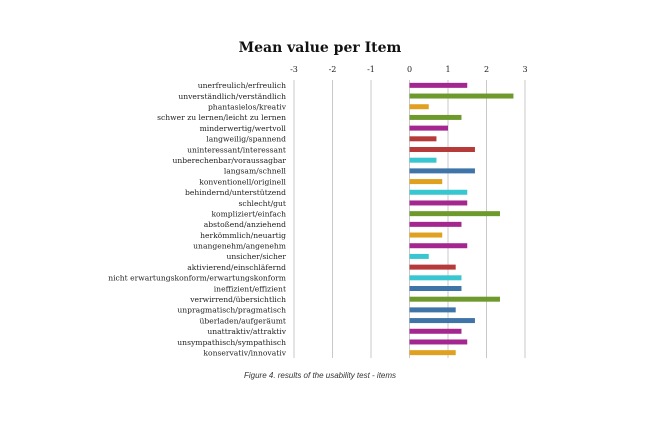  I want to click on category-label: schwer zu lernen/leicht zu lernen, so click(221, 117).